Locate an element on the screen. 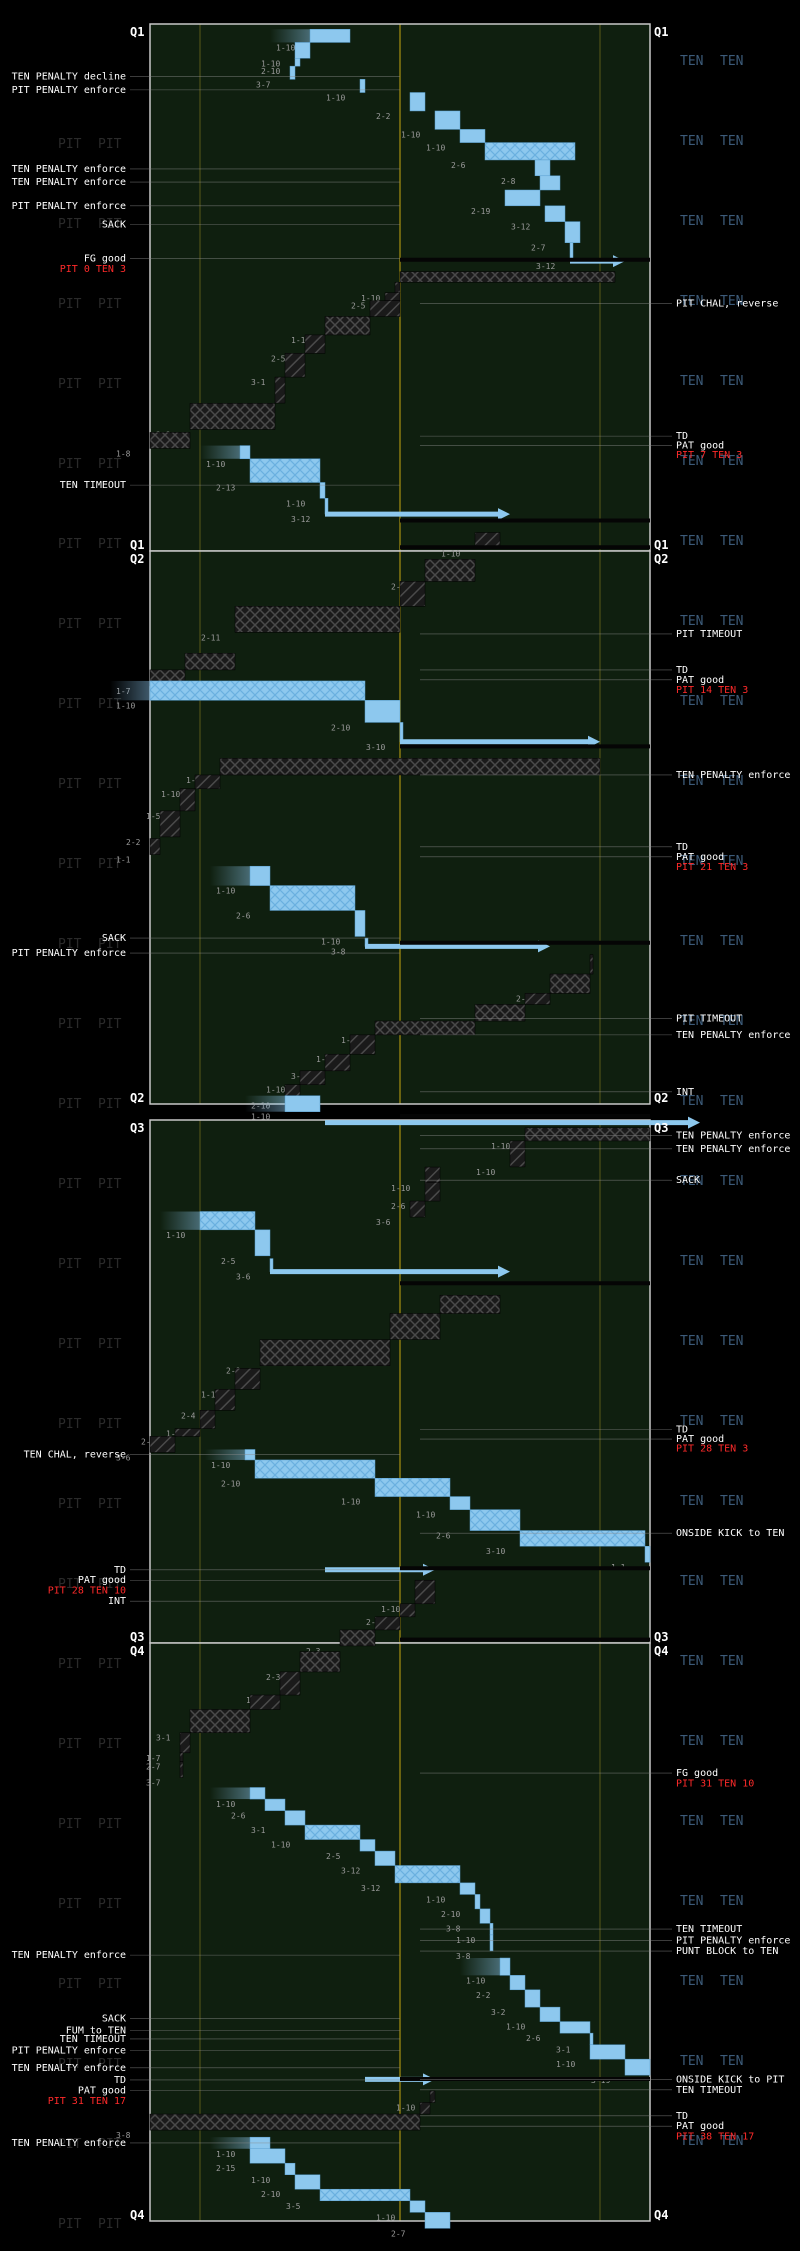 This screenshot has width=800, height=2251. event-label-right: TD is located at coordinates (682, 670).